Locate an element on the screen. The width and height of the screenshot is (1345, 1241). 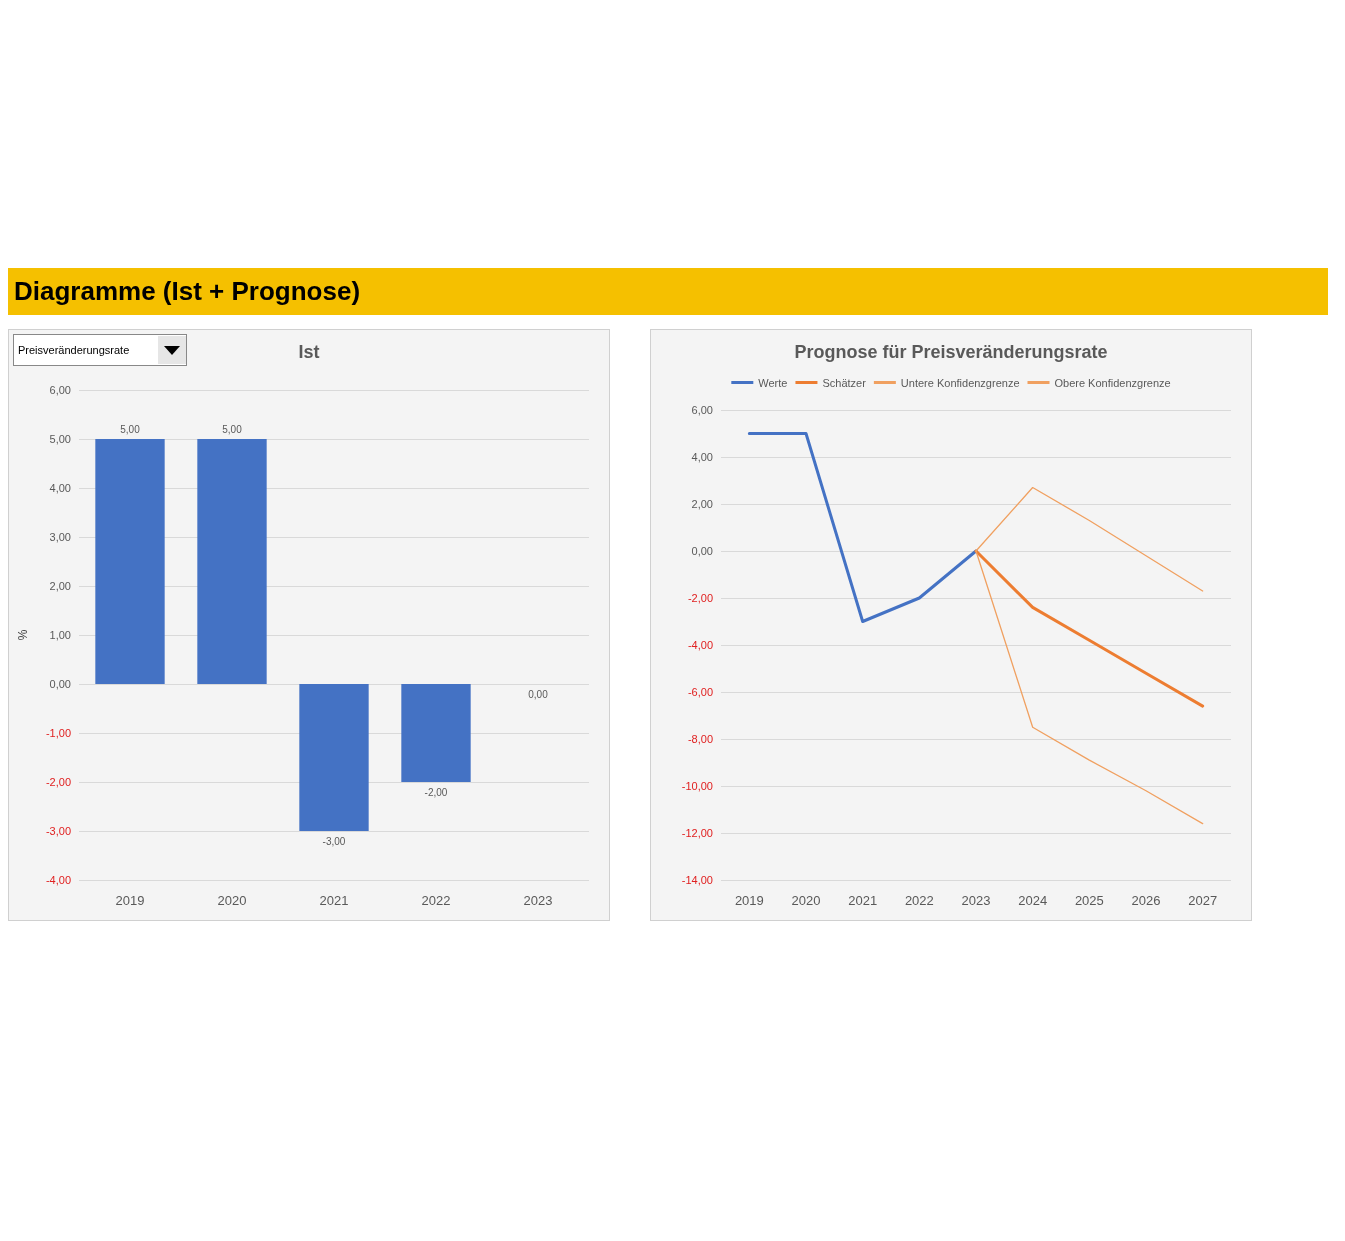
chart-title: Prognose für Preisveränderungsrate is located at coordinates (951, 352).